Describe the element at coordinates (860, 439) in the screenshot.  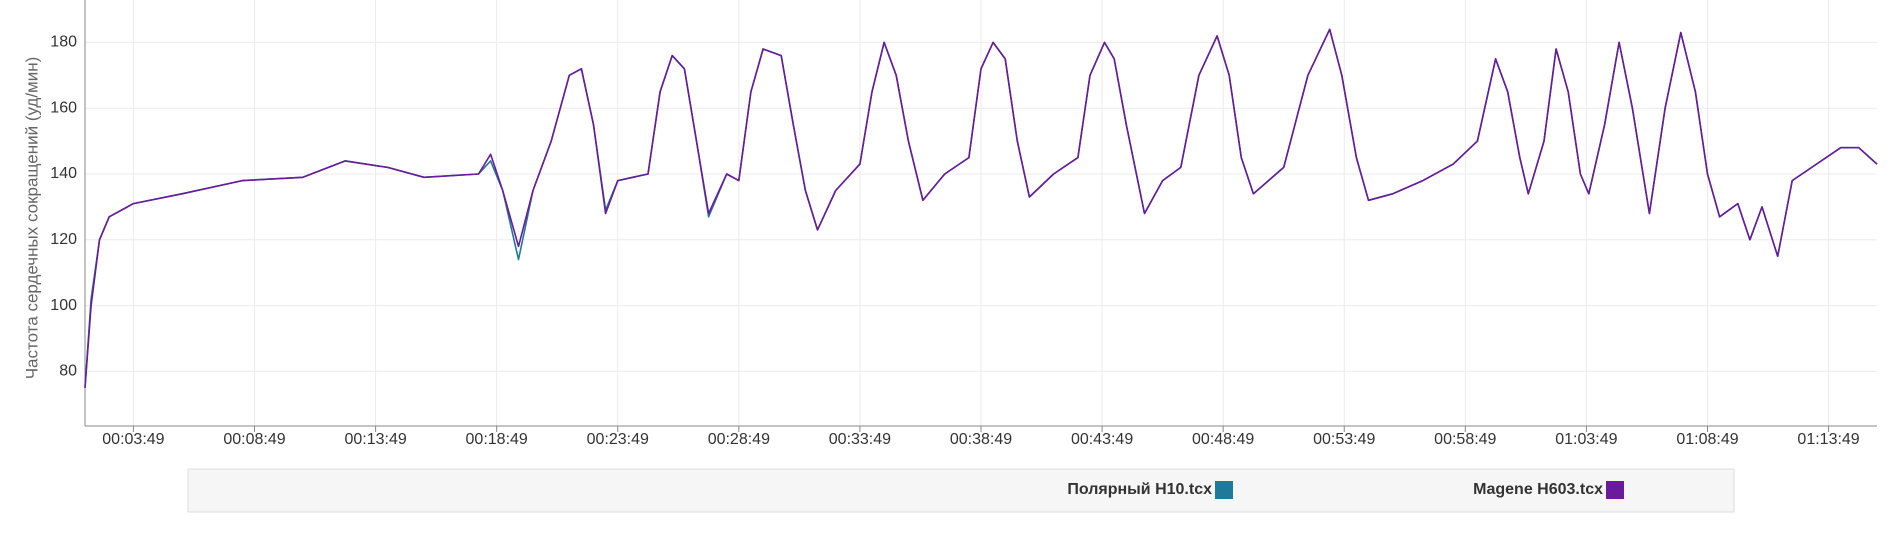
I see `x-tick-label: 00:33:49` at that location.